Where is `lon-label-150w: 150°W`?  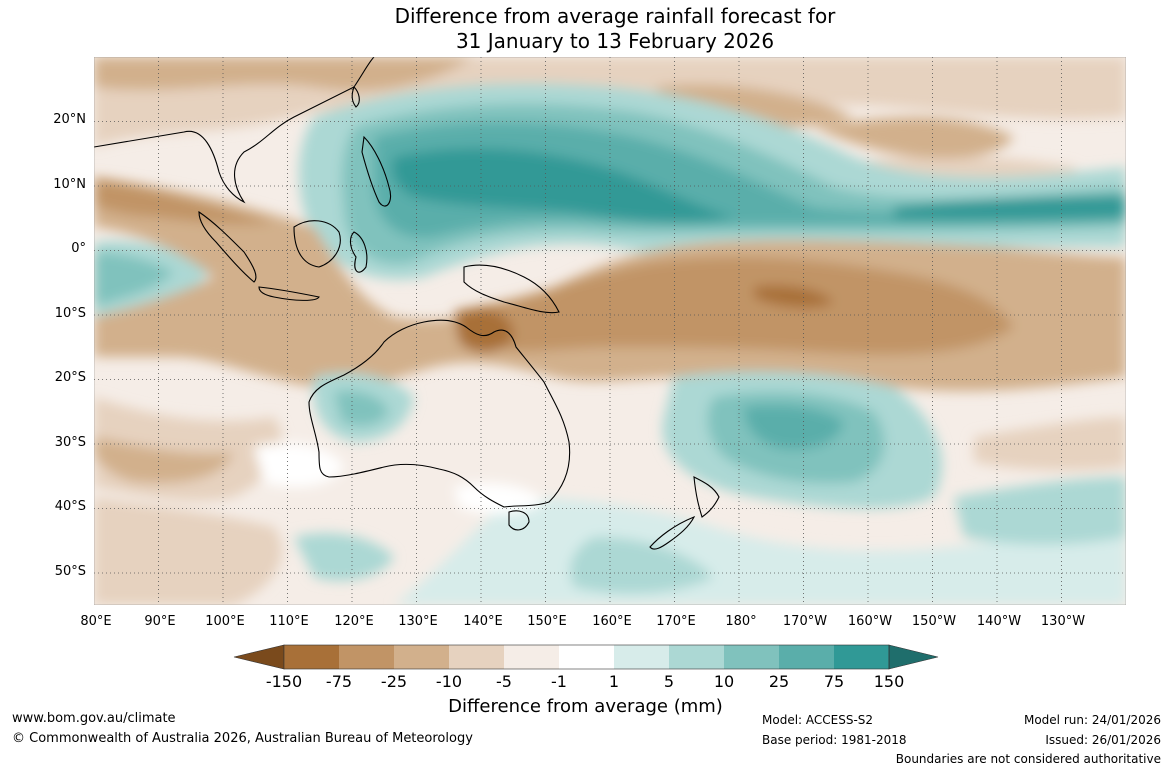
lon-label-150w: 150°W is located at coordinates (934, 621).